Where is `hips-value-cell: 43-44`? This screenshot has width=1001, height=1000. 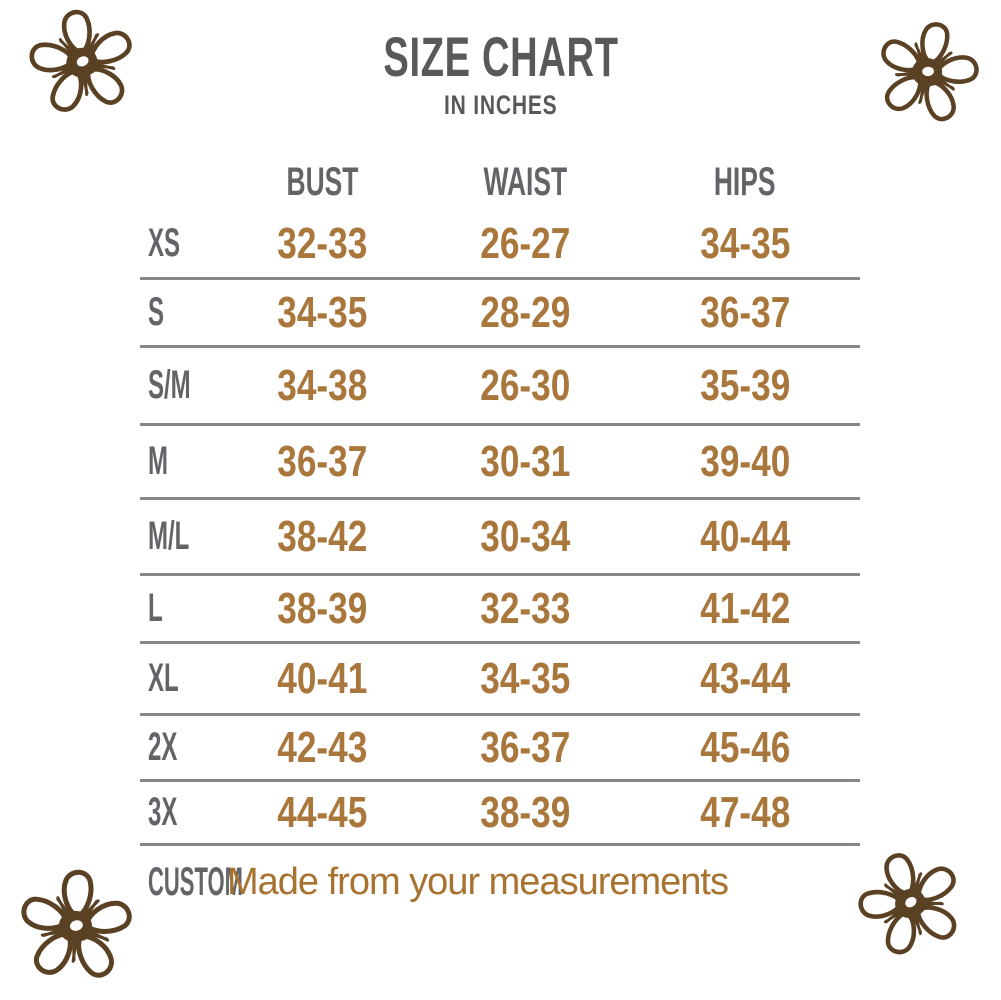
hips-value-cell: 43-44 is located at coordinates (745, 679).